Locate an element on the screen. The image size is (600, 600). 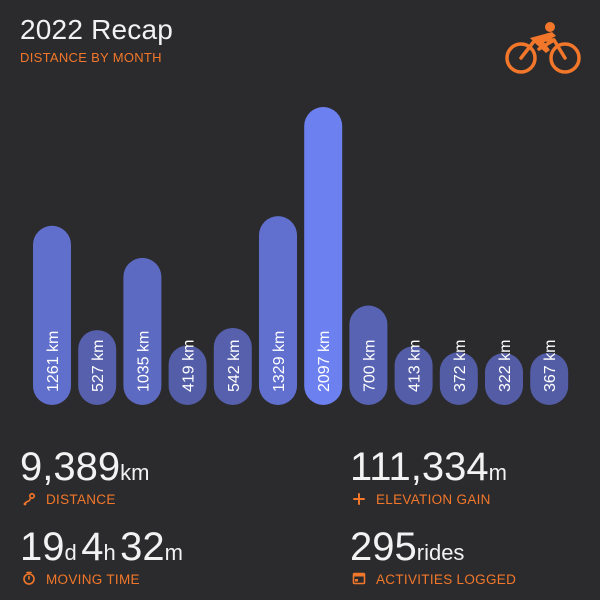
distance-value: 9,389 is located at coordinates (70, 467).